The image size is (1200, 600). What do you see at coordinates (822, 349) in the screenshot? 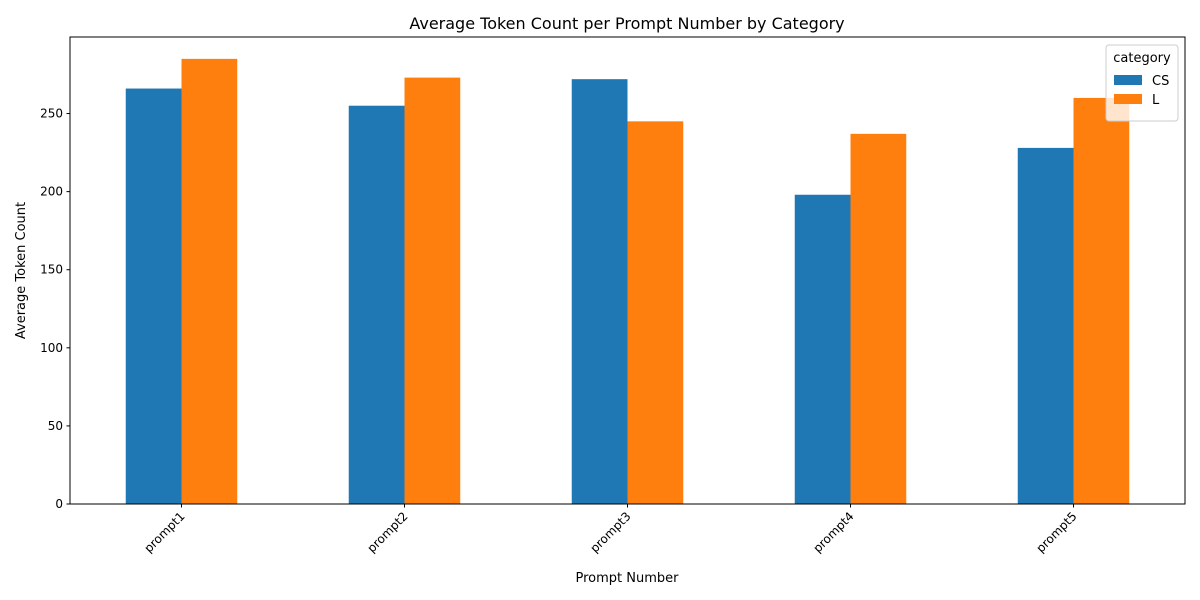
I see `bar-CS-prompt4` at bounding box center [822, 349].